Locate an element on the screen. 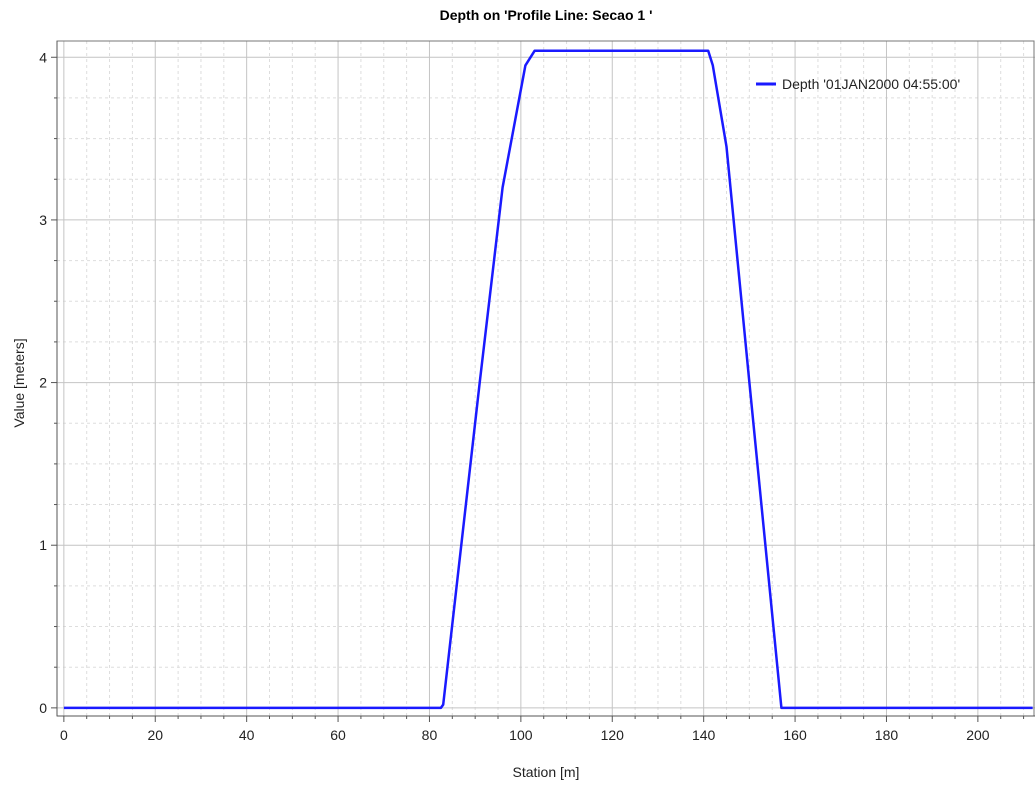 The width and height of the screenshot is (1035, 787). y-axis-label: Value [meters] is located at coordinates (19, 382).